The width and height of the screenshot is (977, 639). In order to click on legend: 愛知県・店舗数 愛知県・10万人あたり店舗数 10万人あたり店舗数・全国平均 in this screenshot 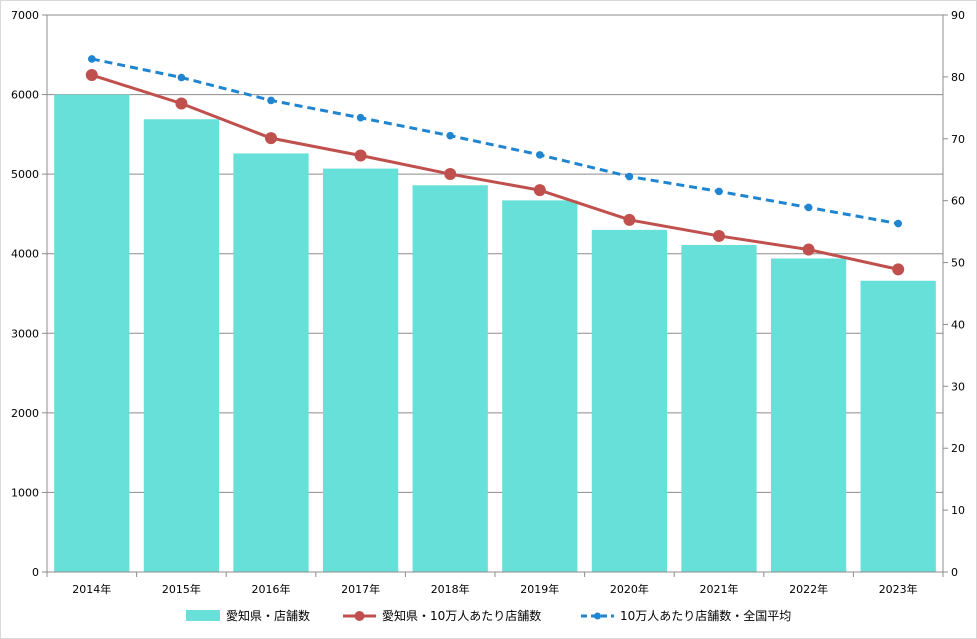, I will do `click(488, 615)`.